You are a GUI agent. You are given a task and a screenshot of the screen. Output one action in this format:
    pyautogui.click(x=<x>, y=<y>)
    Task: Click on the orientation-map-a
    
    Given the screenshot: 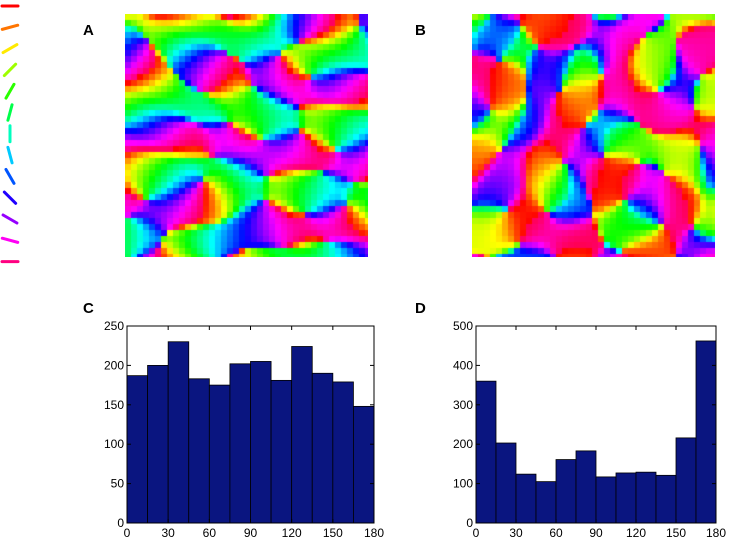 What is the action you would take?
    pyautogui.click(x=246, y=135)
    